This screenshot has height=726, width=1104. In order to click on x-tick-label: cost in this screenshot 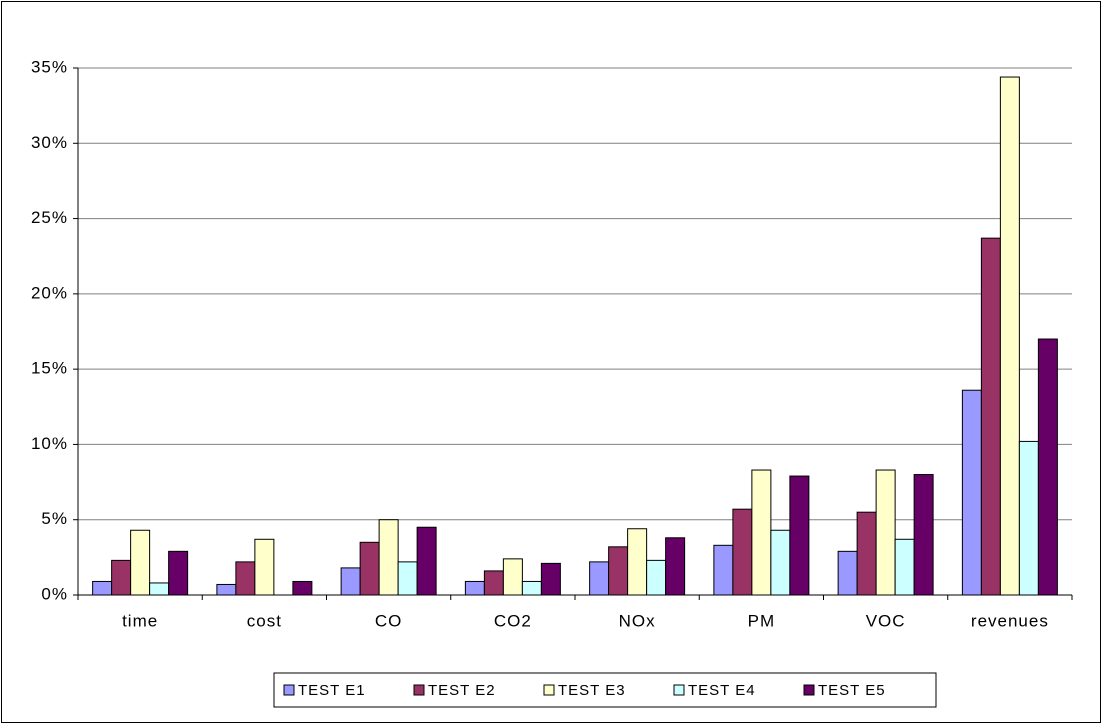, I will do `click(264, 620)`.